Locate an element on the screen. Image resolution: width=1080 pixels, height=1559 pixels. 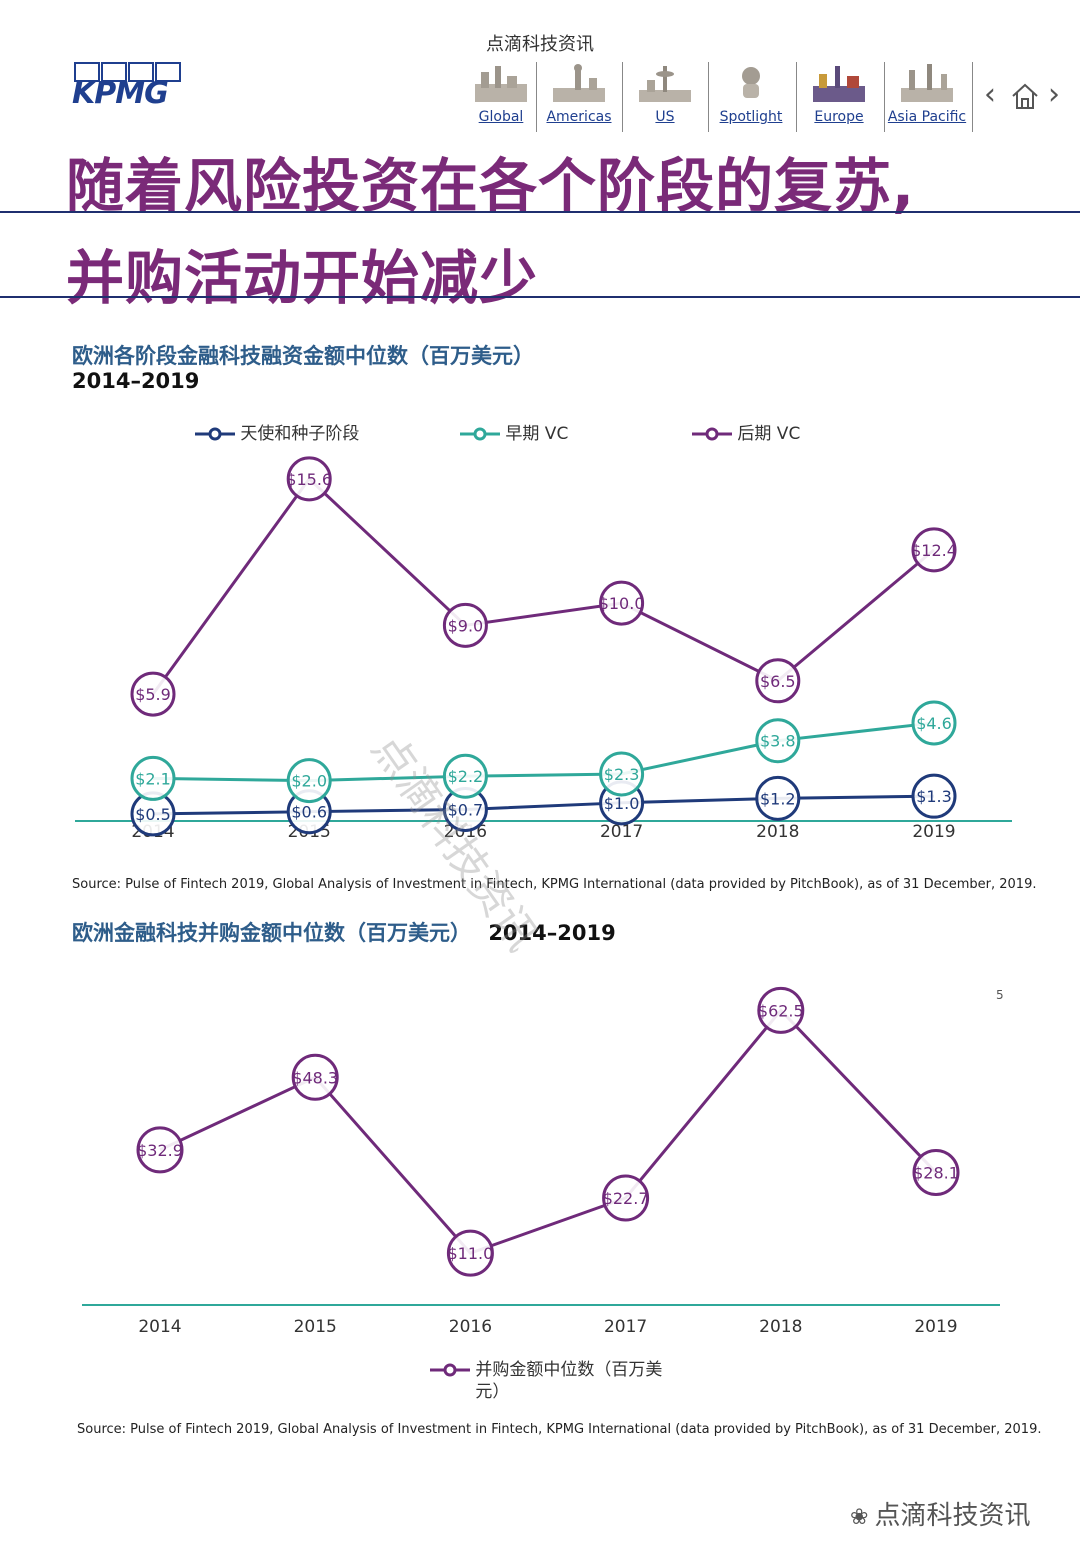
x-tick-label: 2018 is located at coordinates (780, 1327).